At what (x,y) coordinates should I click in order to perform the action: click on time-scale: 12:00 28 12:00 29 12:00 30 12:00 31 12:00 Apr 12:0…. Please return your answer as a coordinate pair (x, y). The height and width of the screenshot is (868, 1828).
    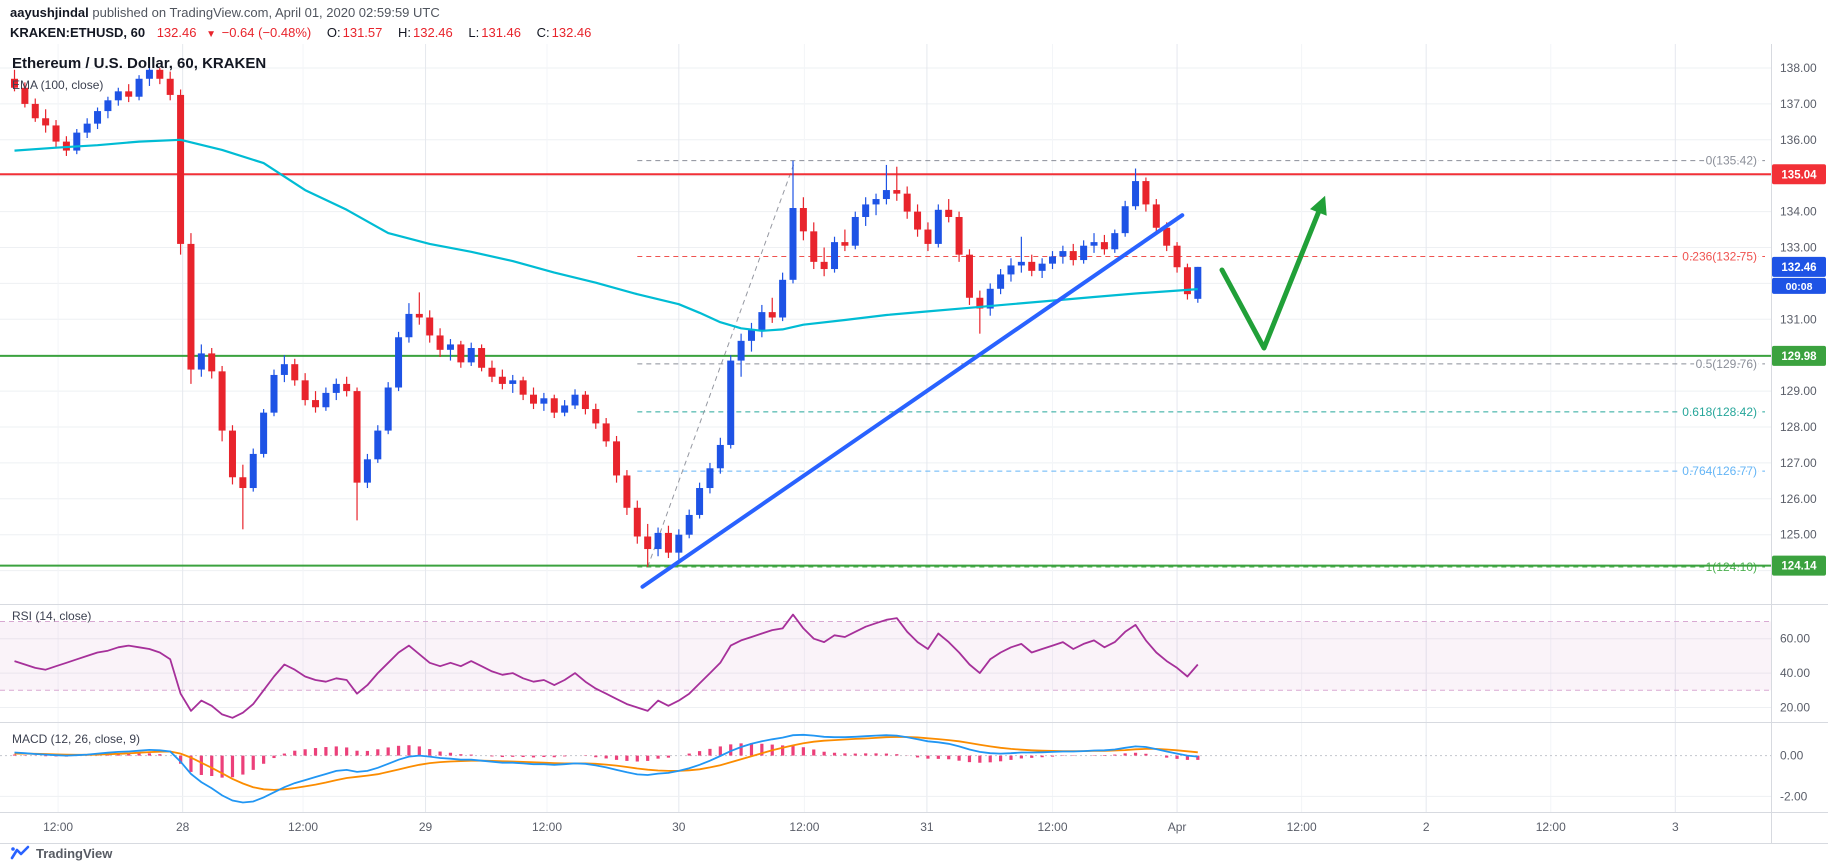
    Looking at the image, I should click on (885, 828).